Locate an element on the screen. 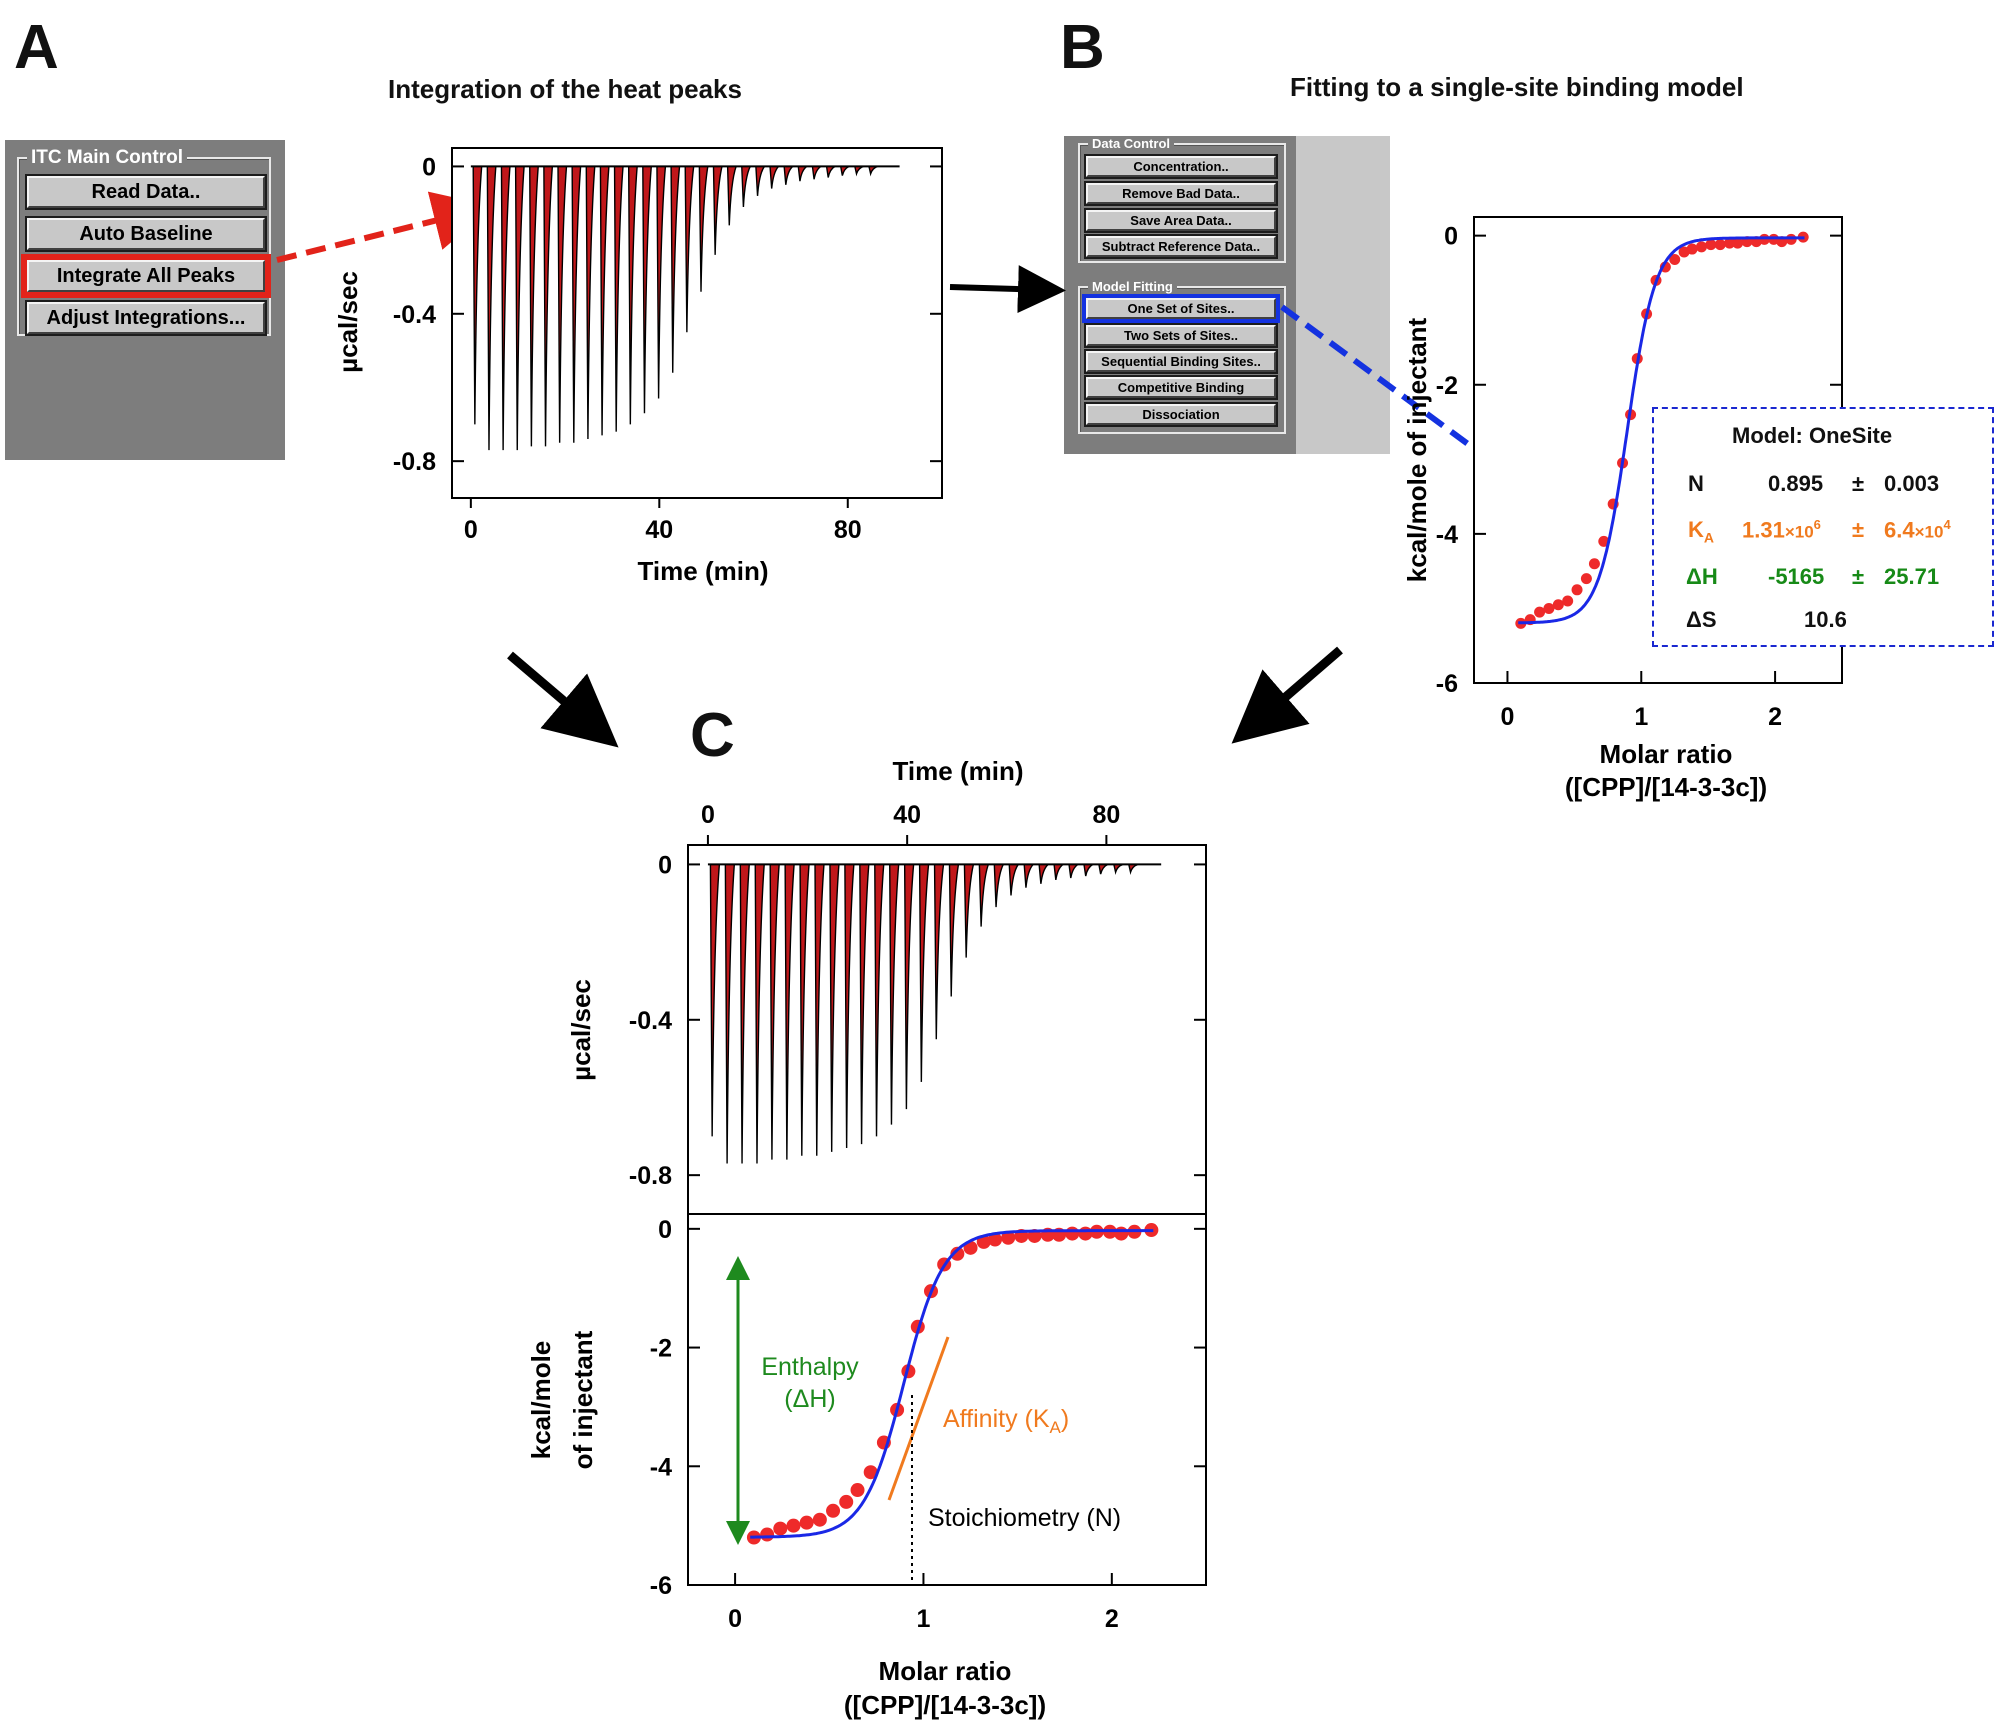  thermogram-a-xtick-label: 0 is located at coordinates (471, 530).